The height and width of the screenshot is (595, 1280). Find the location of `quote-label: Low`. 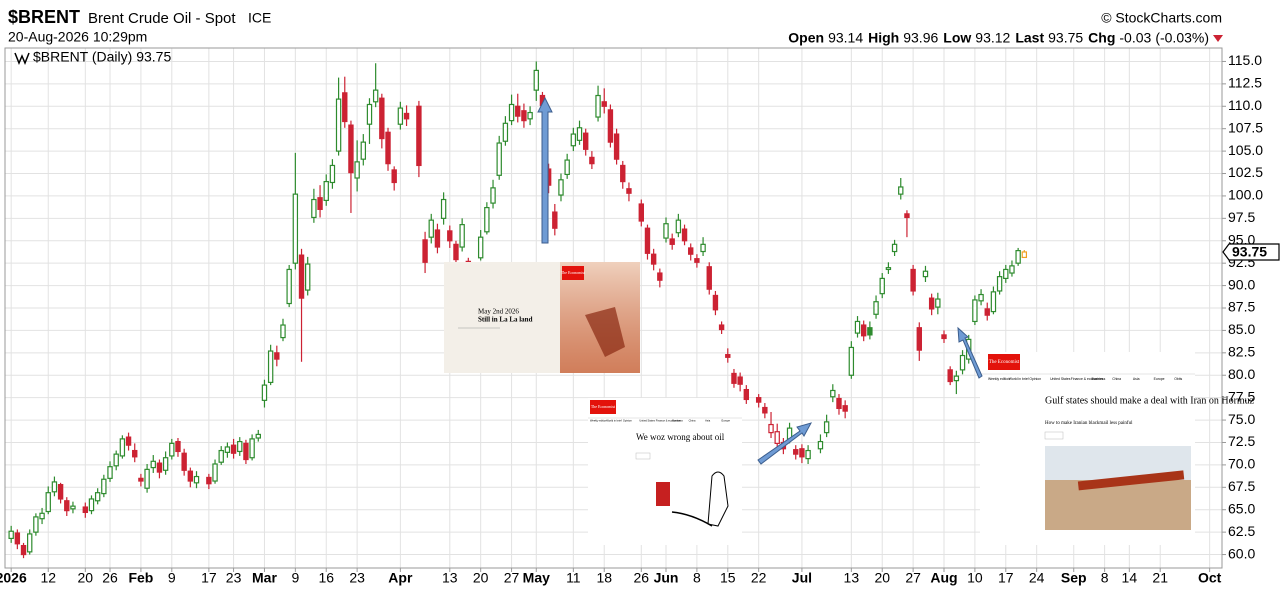

quote-label: Low is located at coordinates (957, 38).